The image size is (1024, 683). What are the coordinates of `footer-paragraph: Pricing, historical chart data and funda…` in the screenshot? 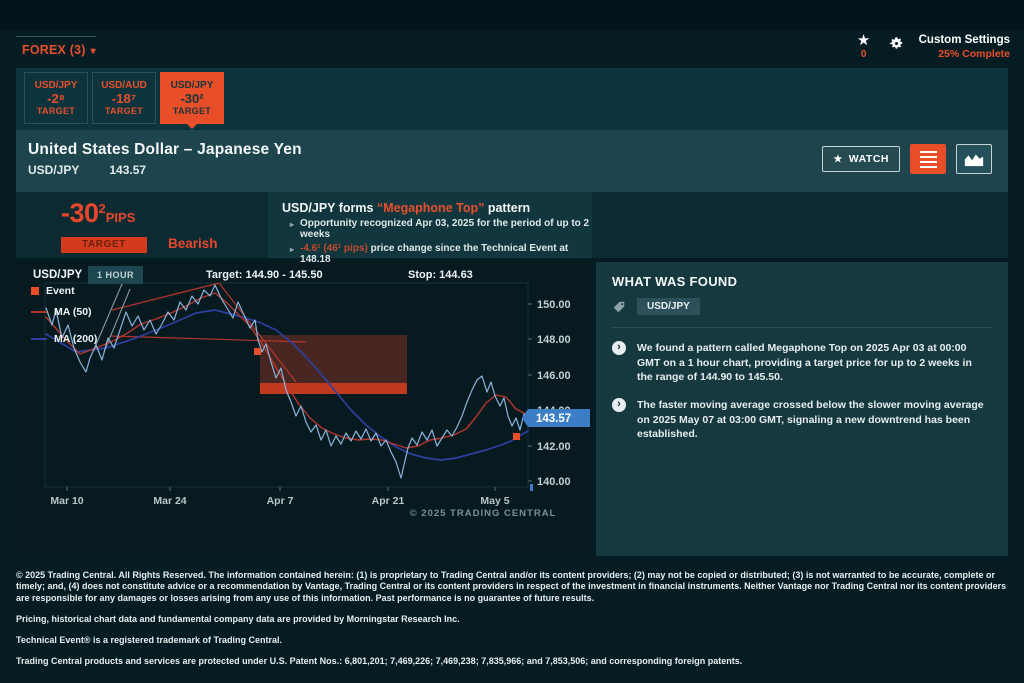 It's located at (238, 618).